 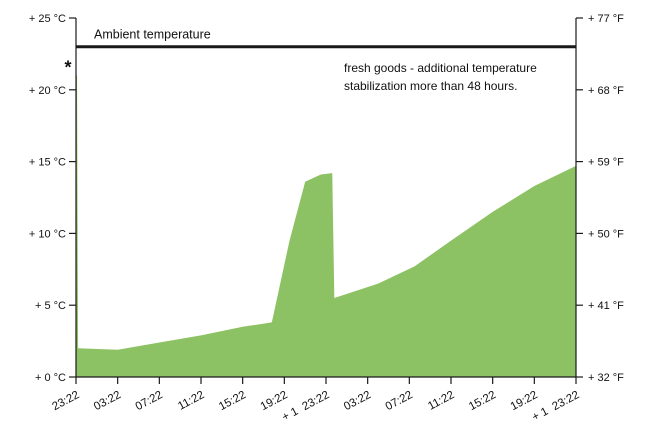 I want to click on y-right-tick-label: + 50 °F, so click(x=606, y=234).